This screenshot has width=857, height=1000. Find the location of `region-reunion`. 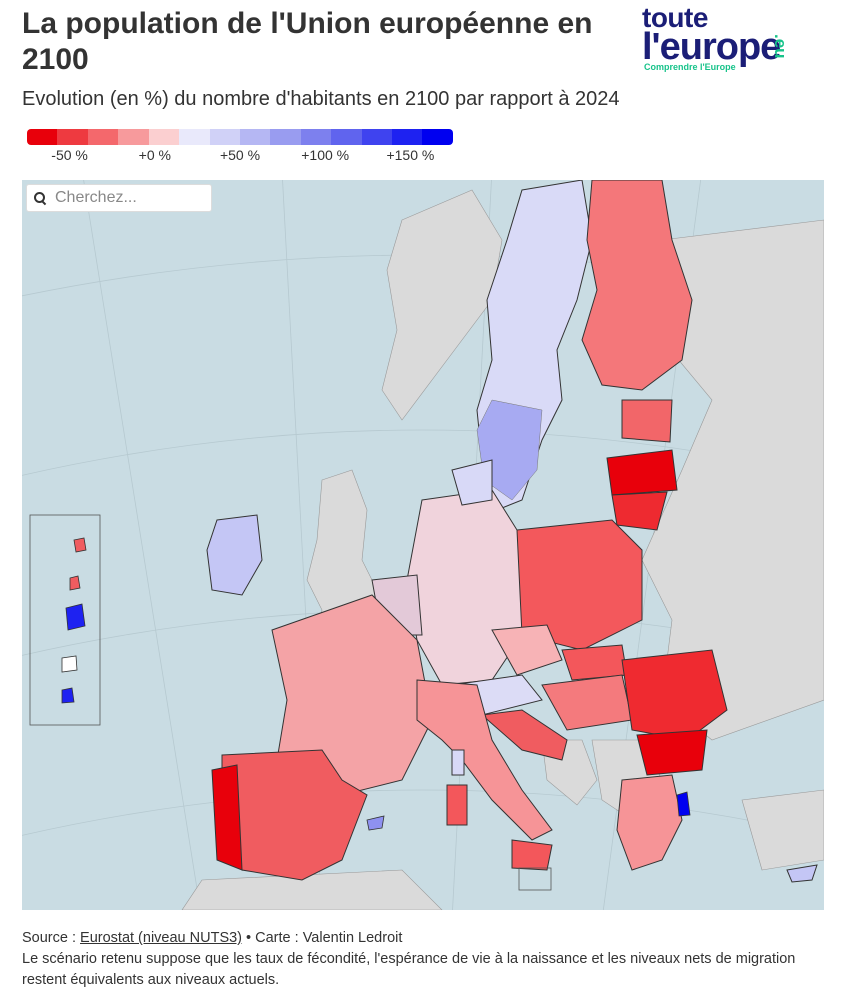

region-reunion is located at coordinates (68, 695).